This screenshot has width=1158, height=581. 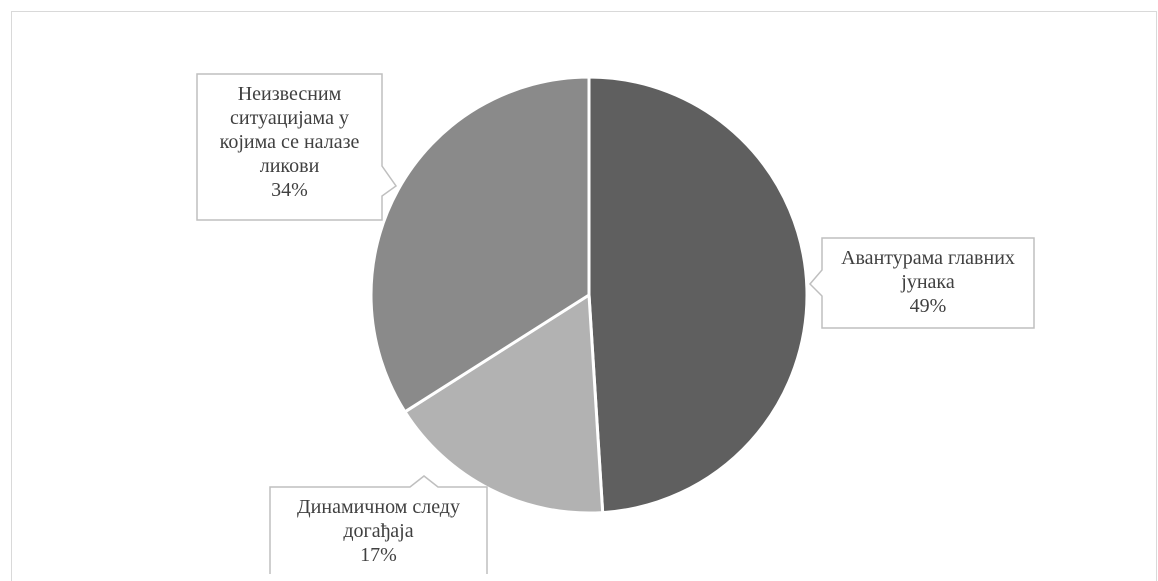 What do you see at coordinates (928, 306) in the screenshot?
I see `slice-percent-label: 49%` at bounding box center [928, 306].